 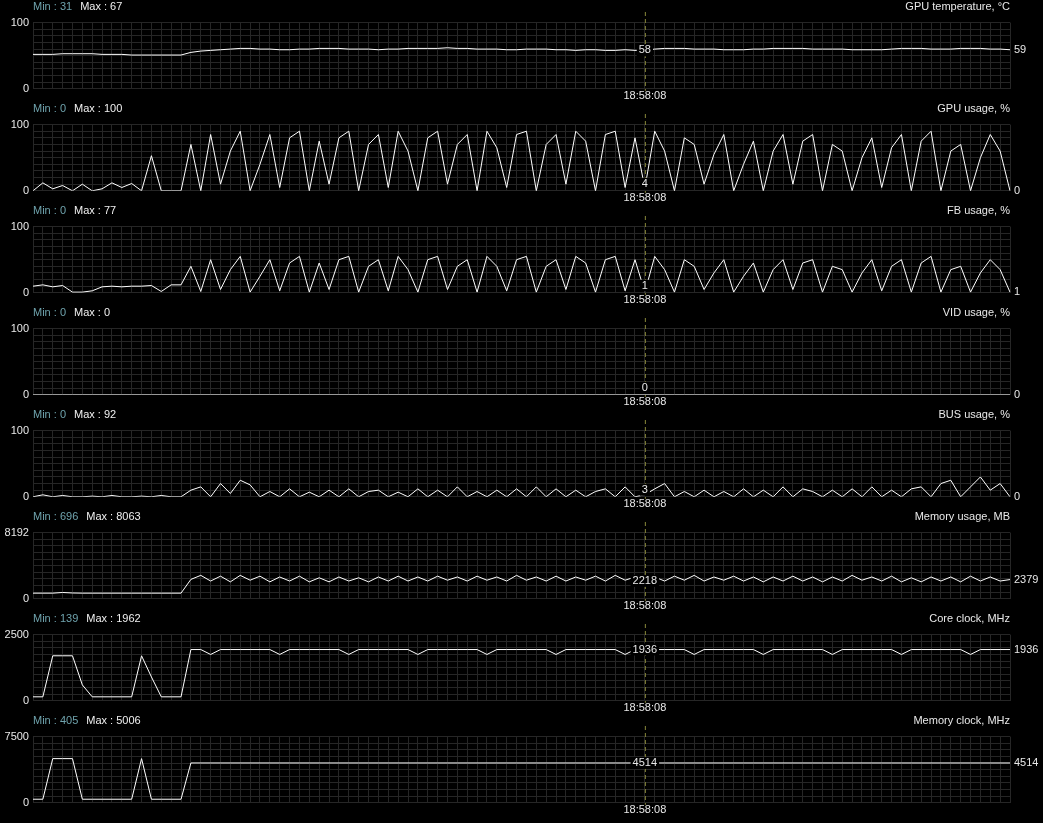 I want to click on y-tick-label: 7500, so click(x=16, y=735).